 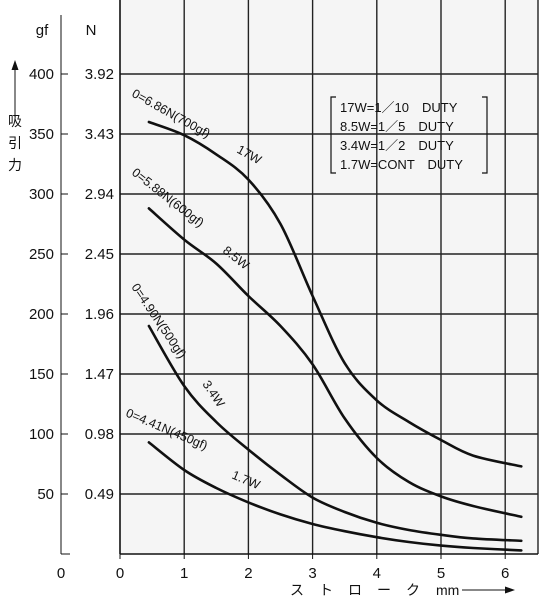 I want to click on y-unit-gf: gf, so click(x=42, y=30).